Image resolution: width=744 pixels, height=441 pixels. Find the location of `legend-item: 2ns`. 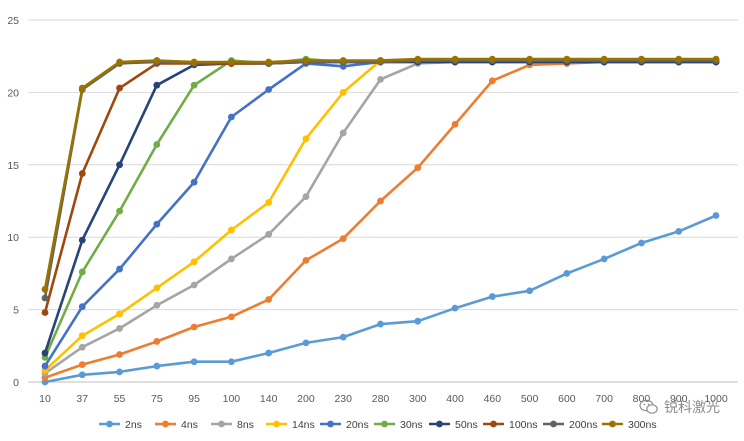

legend-item: 2ns is located at coordinates (120, 425).